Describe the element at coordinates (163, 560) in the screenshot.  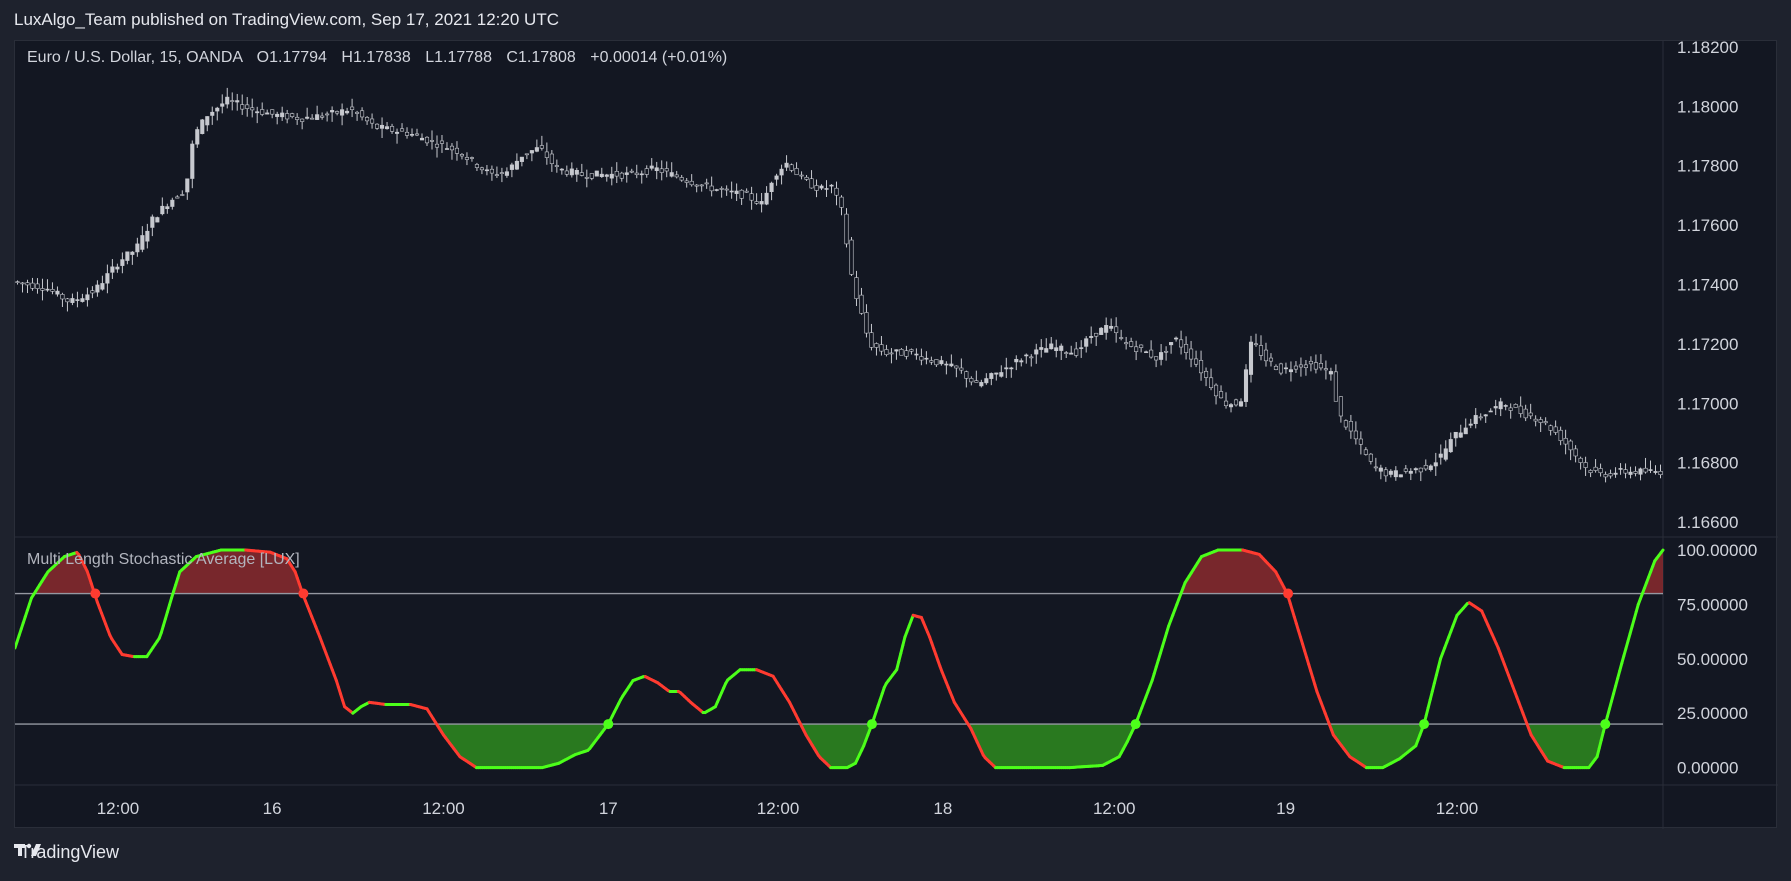
I see `indicator-legend: Multi Length Stochastic Average [LUX]` at that location.